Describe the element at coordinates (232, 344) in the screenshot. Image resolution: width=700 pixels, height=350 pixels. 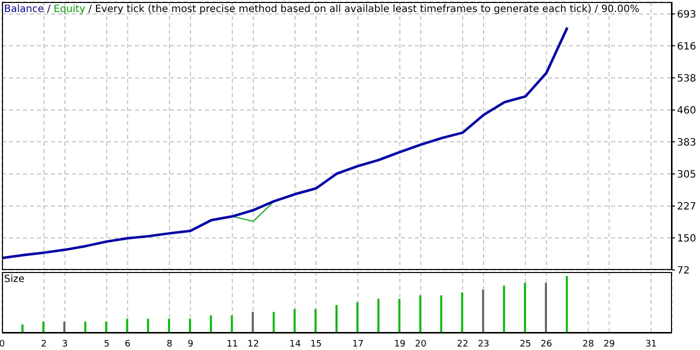
I see `x-tick-label: 11` at that location.